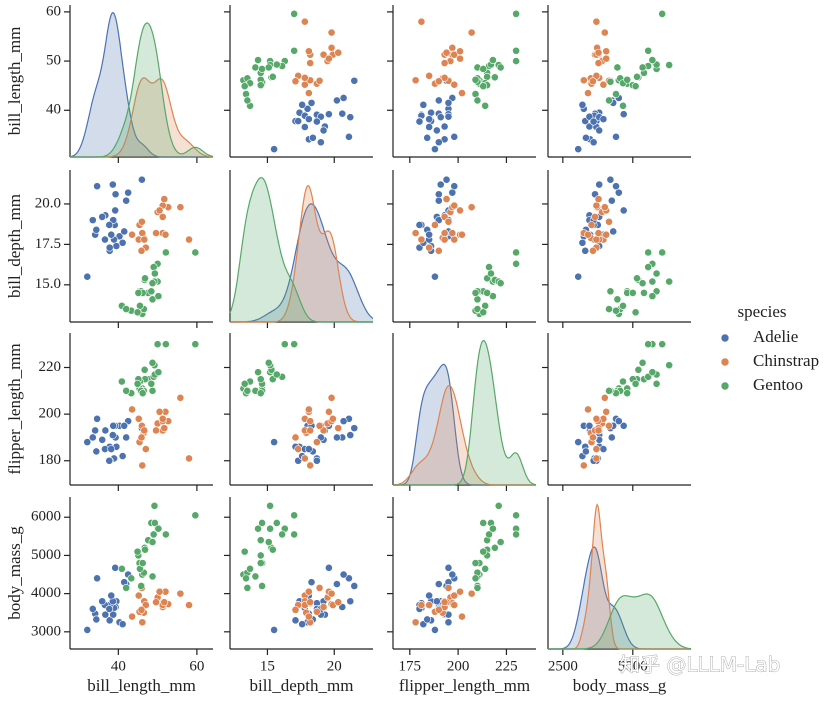 This screenshot has height=701, width=832. I want to click on legend-marker, so click(725, 386).